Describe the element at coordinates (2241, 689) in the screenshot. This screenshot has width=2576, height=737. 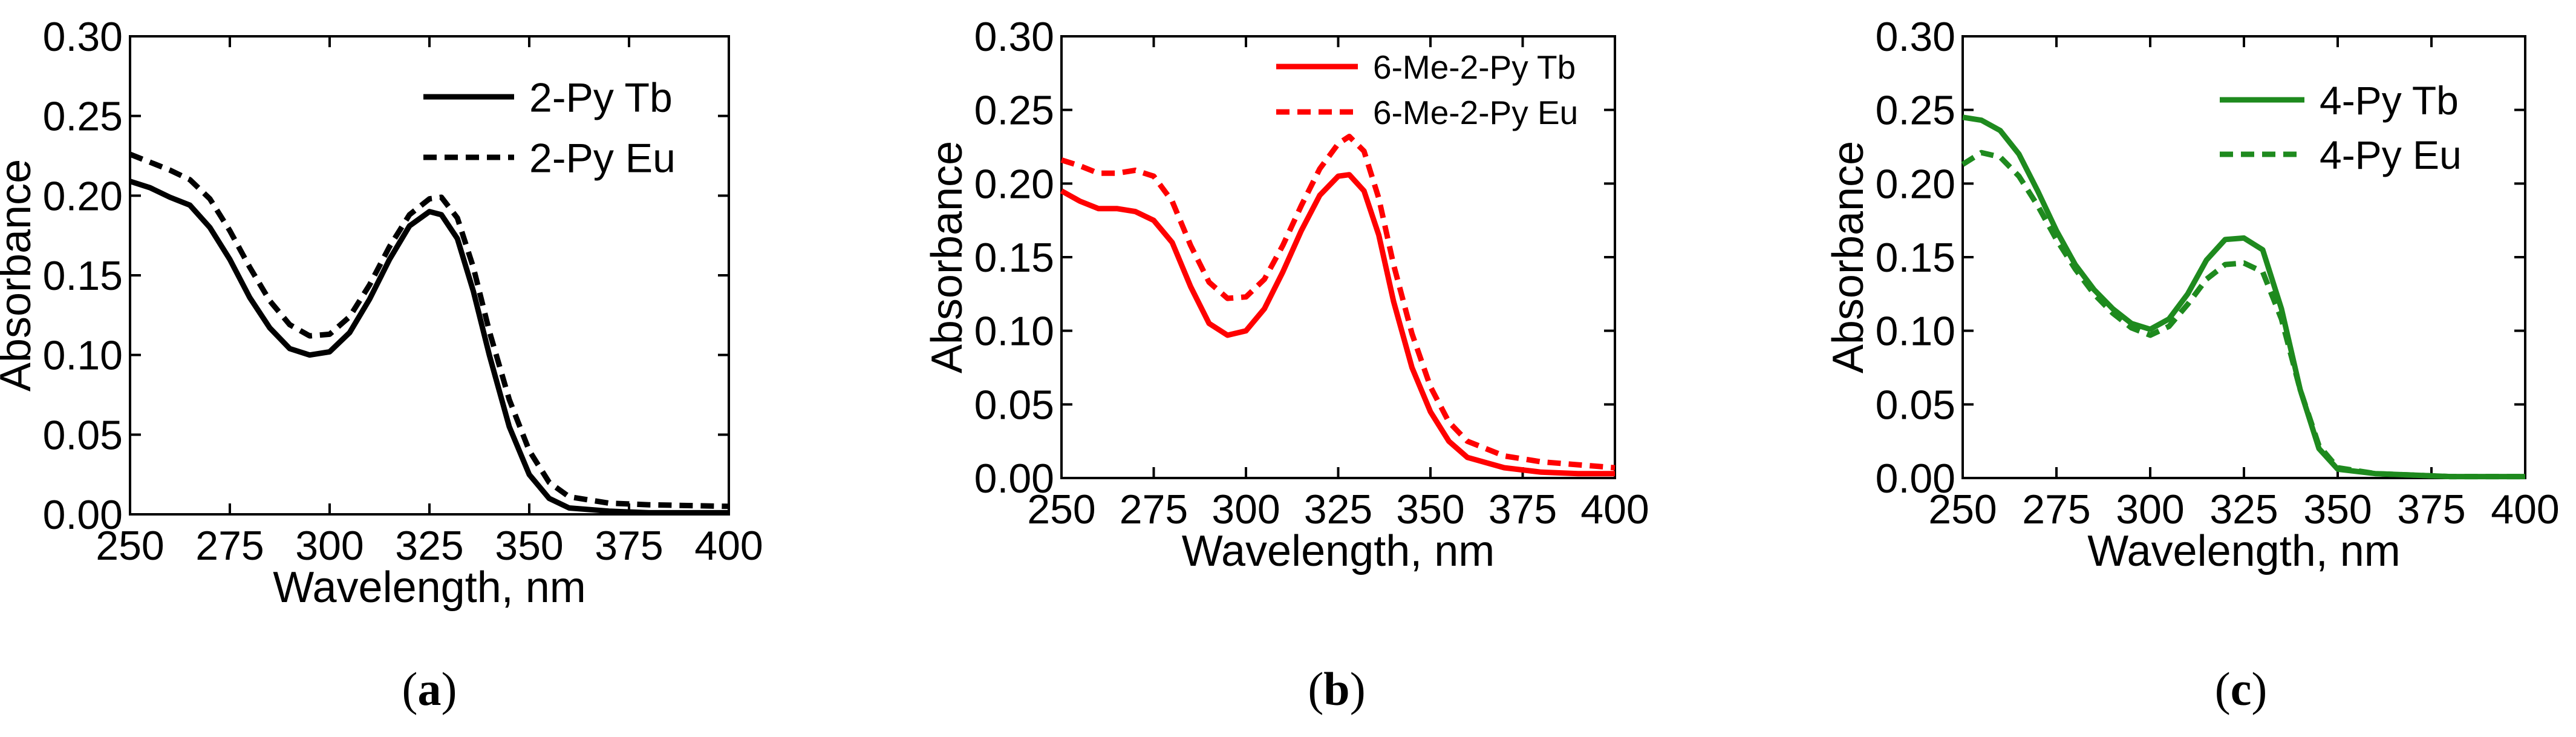
I see `panel-caption: (c)` at that location.